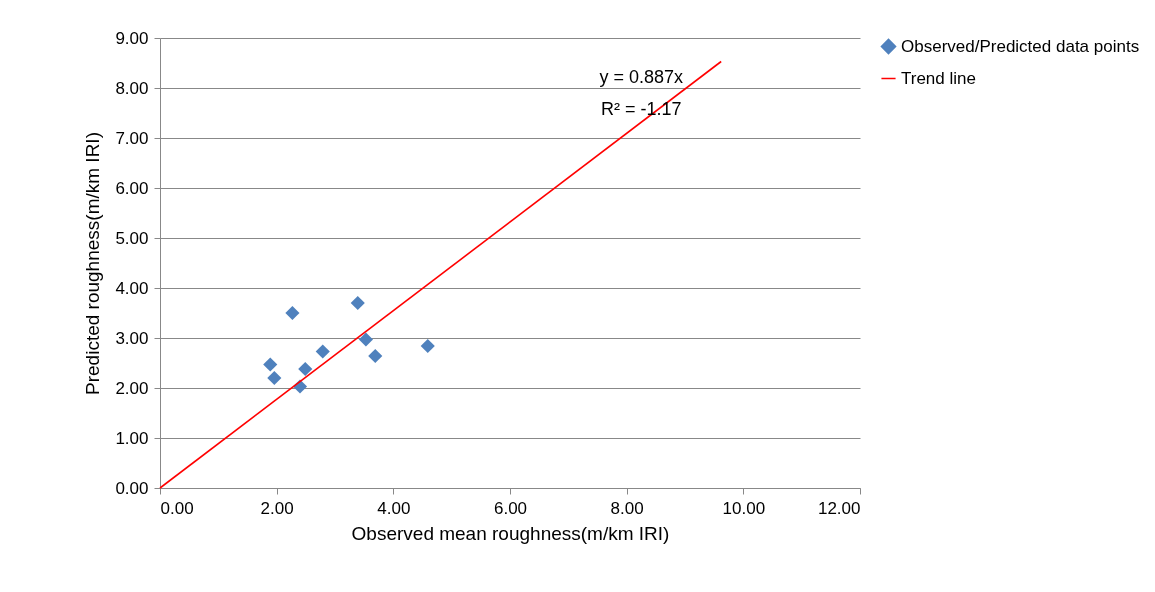 The image size is (1155, 592). I want to click on x-tick-label: 12.00, so click(839, 508).